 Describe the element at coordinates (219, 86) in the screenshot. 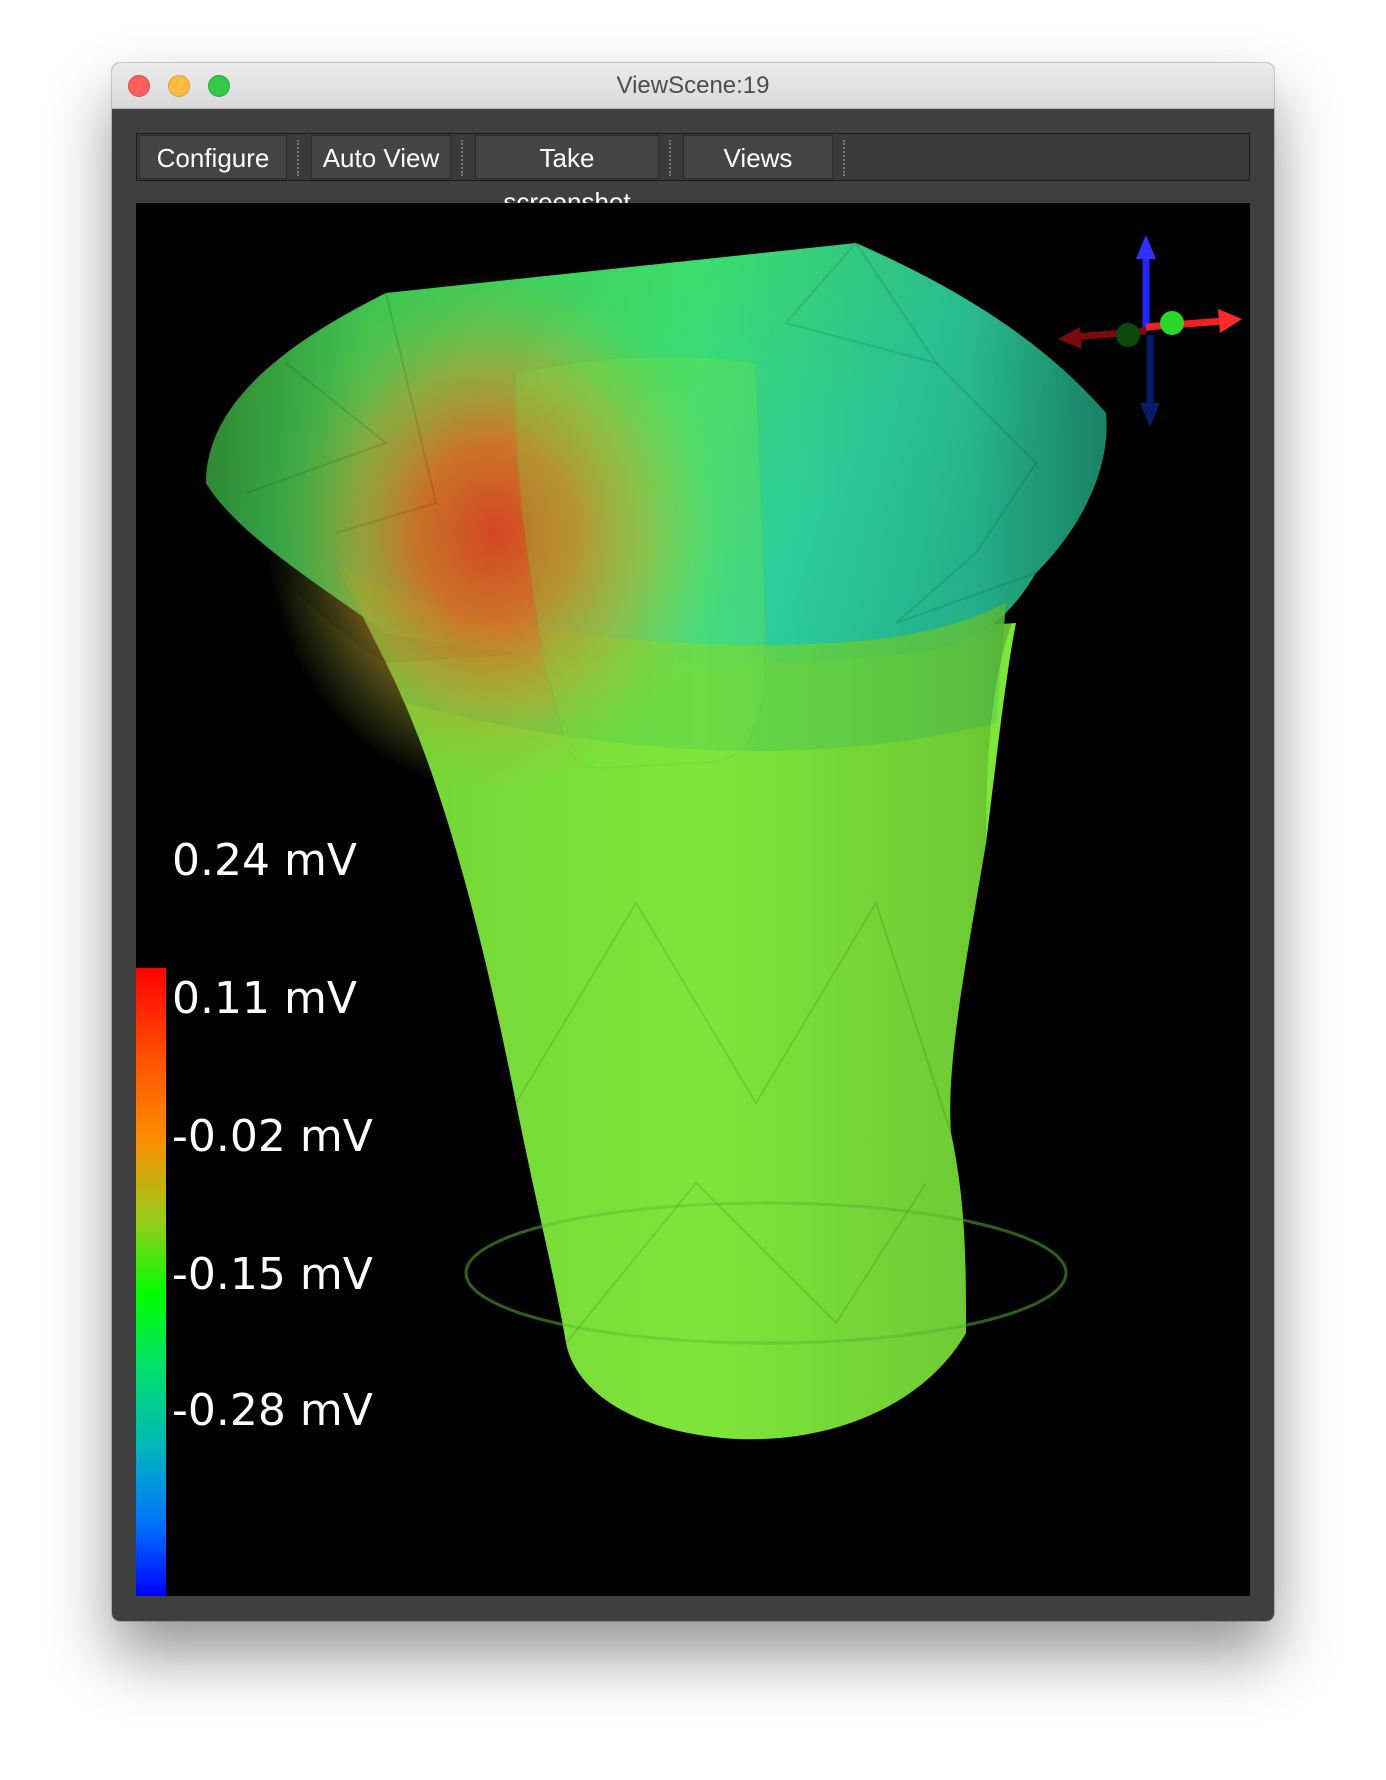

I see `maximize-window-button` at that location.